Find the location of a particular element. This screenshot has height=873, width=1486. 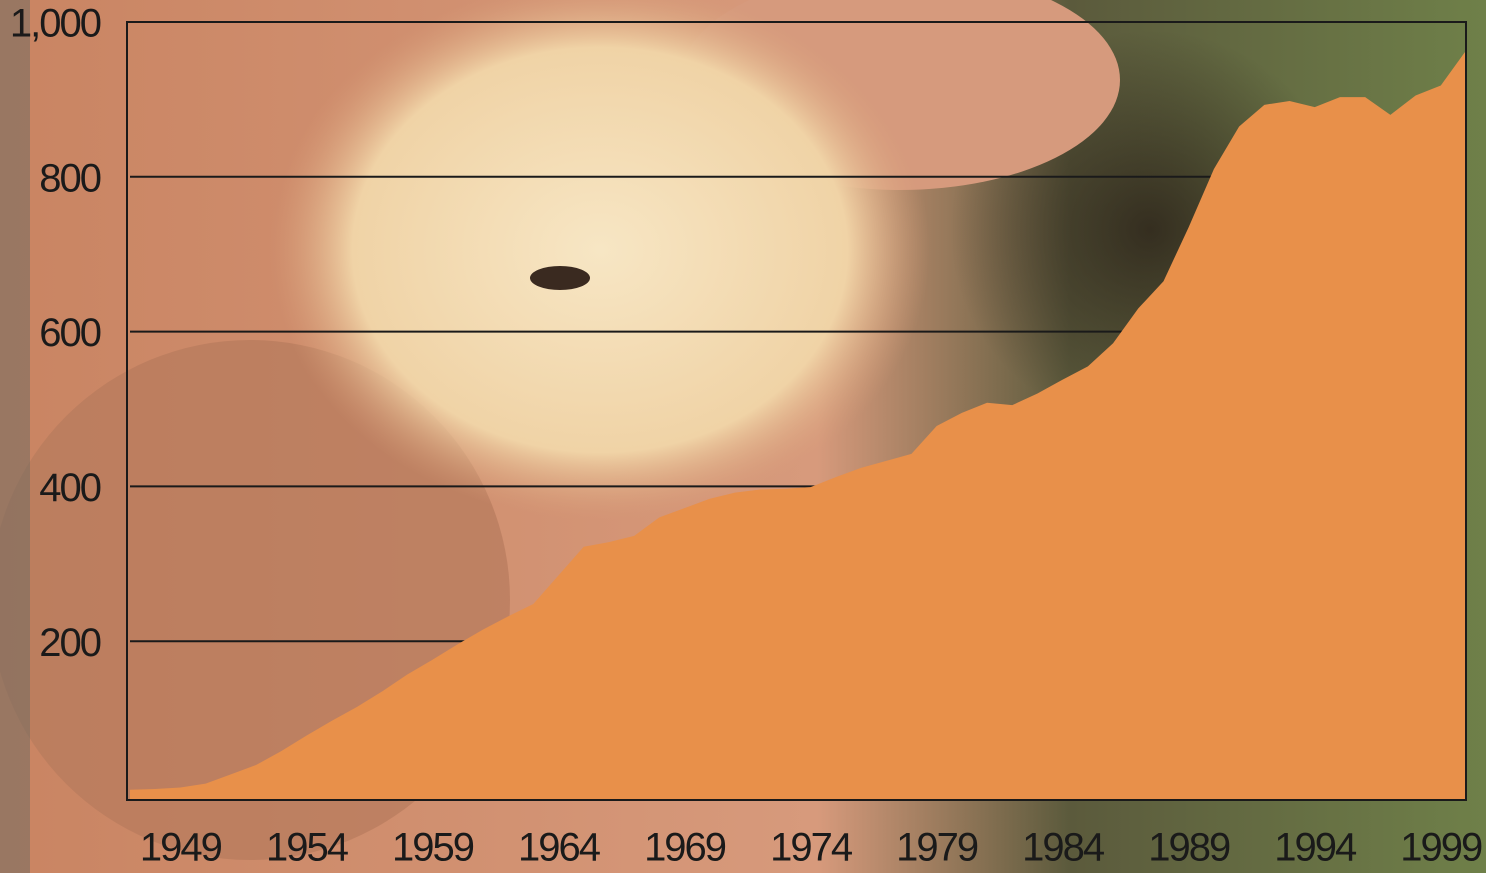

x-tick-label: 1959 is located at coordinates (433, 848).